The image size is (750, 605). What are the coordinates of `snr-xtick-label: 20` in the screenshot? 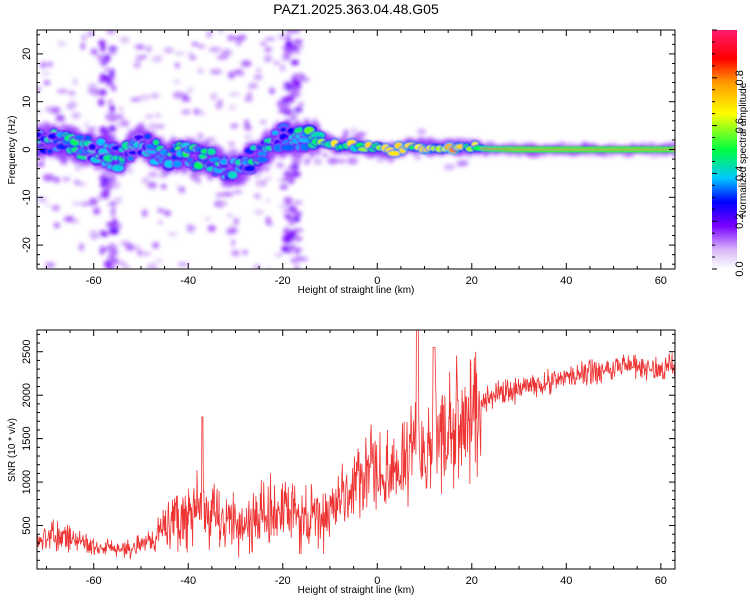 It's located at (472, 581).